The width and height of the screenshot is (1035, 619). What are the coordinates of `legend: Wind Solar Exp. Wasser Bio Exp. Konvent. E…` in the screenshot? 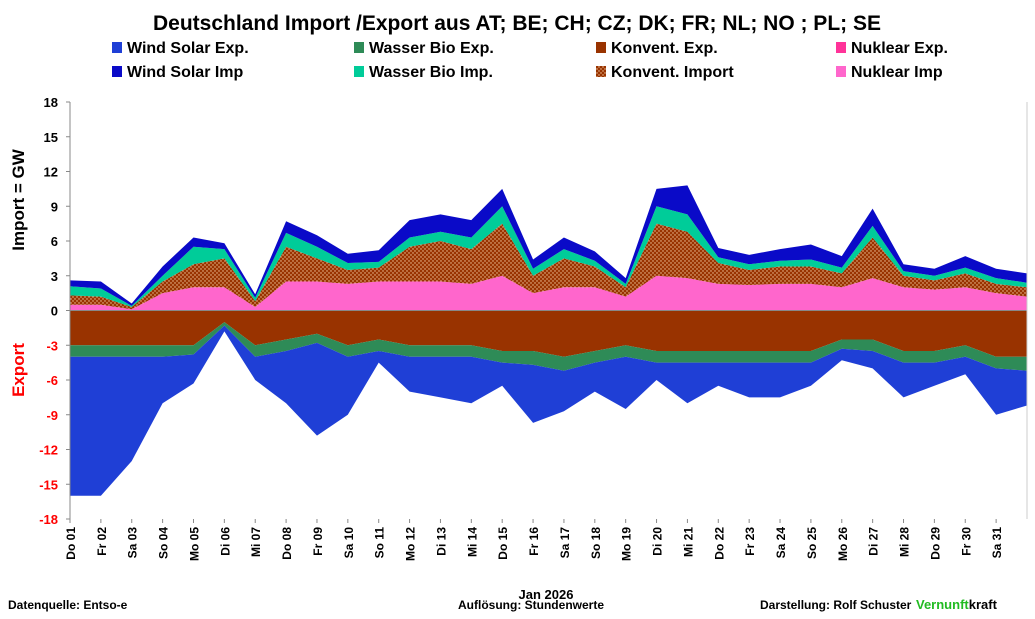 It's located at (530, 60).